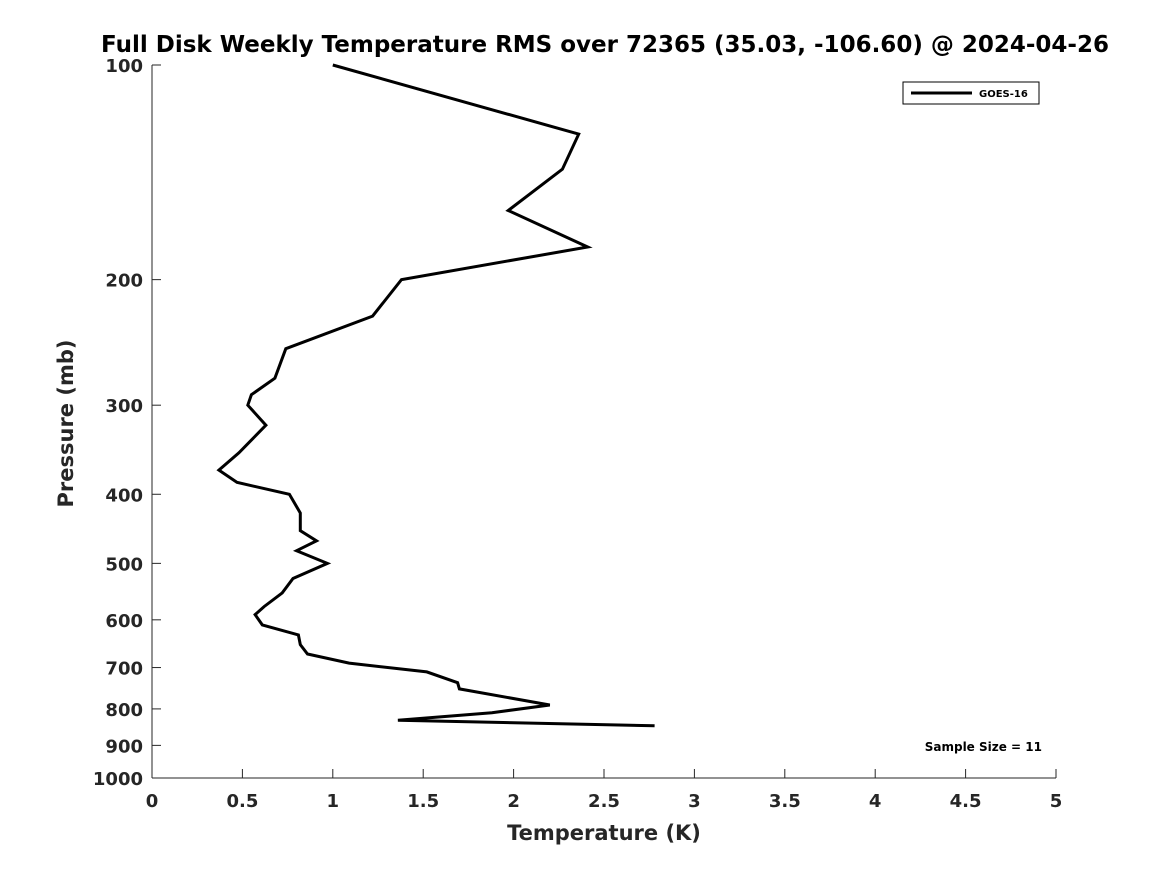 The width and height of the screenshot is (1167, 875). What do you see at coordinates (124, 564) in the screenshot?
I see `y-tick-label: 500` at bounding box center [124, 564].